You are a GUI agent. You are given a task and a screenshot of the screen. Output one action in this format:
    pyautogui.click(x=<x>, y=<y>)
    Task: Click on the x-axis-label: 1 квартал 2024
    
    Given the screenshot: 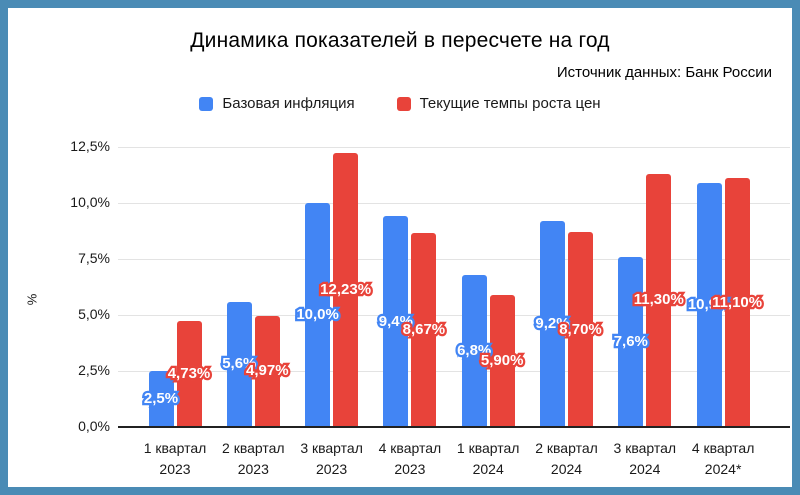 What is the action you would take?
    pyautogui.click(x=488, y=459)
    